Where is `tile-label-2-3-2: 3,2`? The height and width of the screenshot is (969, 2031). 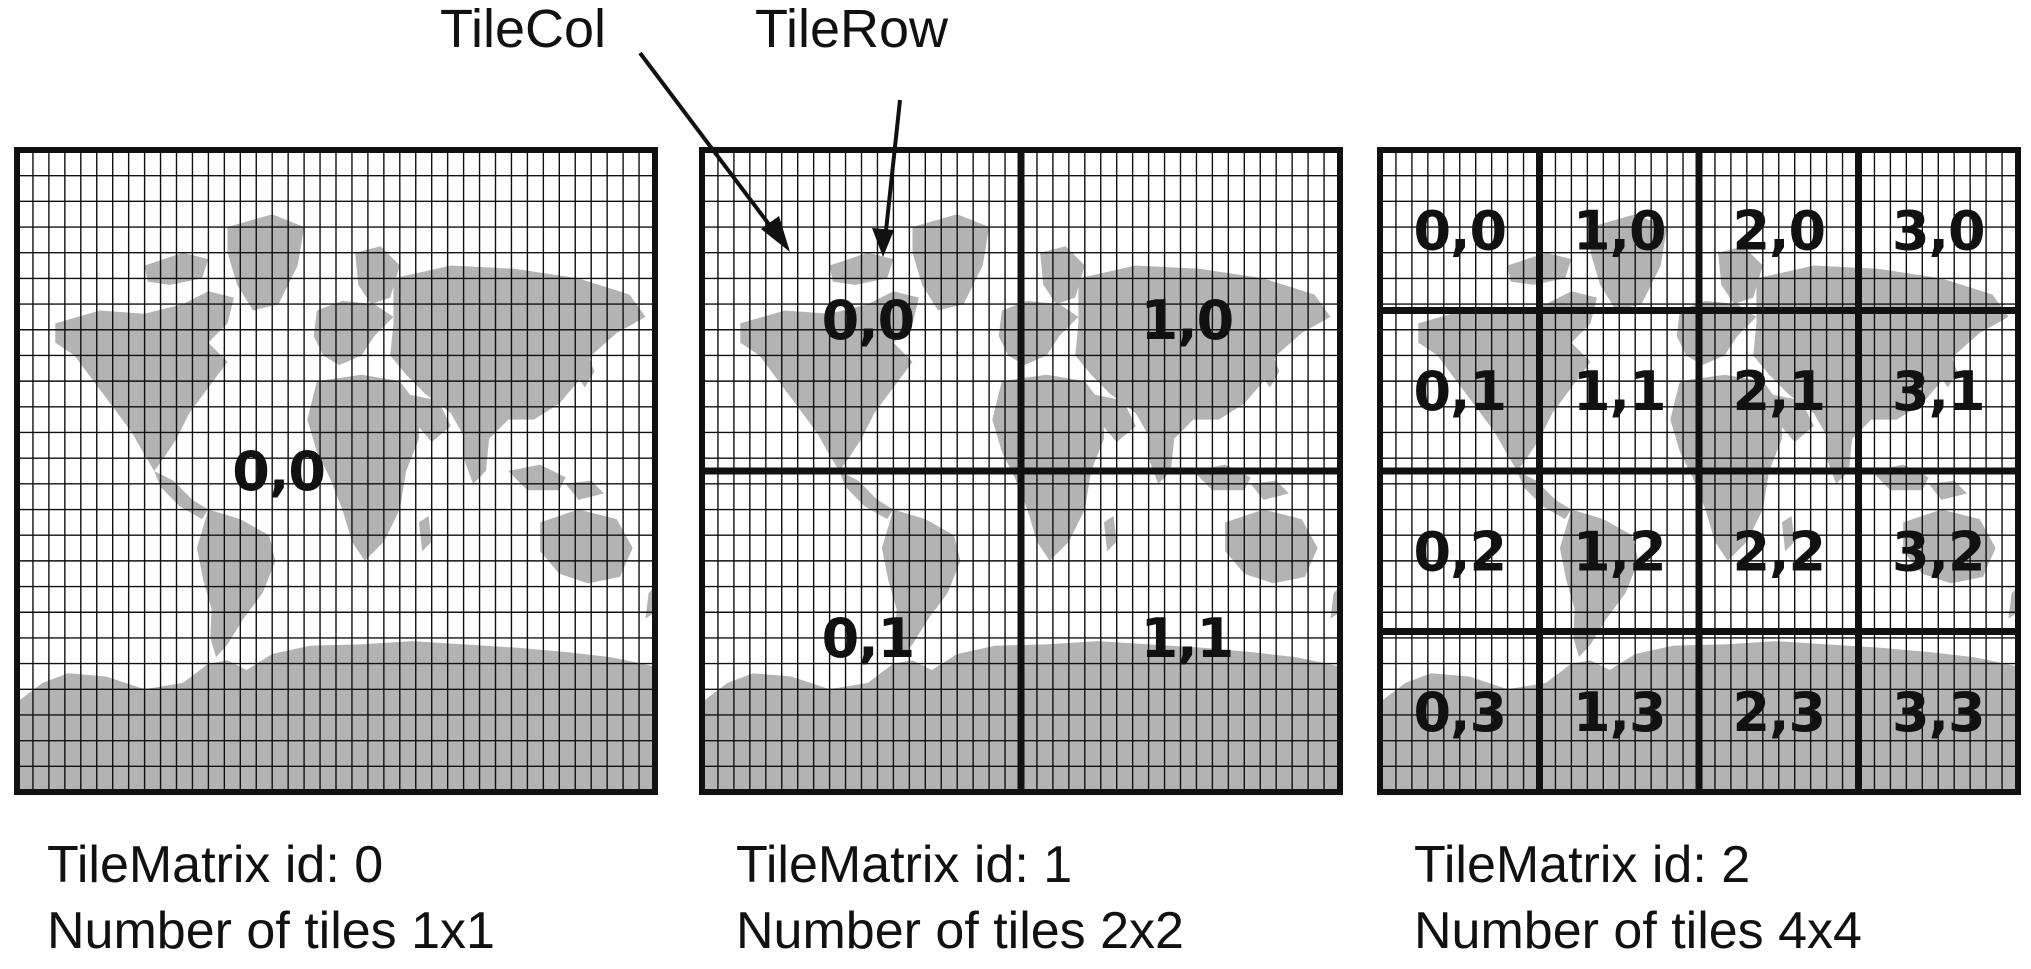
tile-label-2-3-2: 3,2 is located at coordinates (1938, 551).